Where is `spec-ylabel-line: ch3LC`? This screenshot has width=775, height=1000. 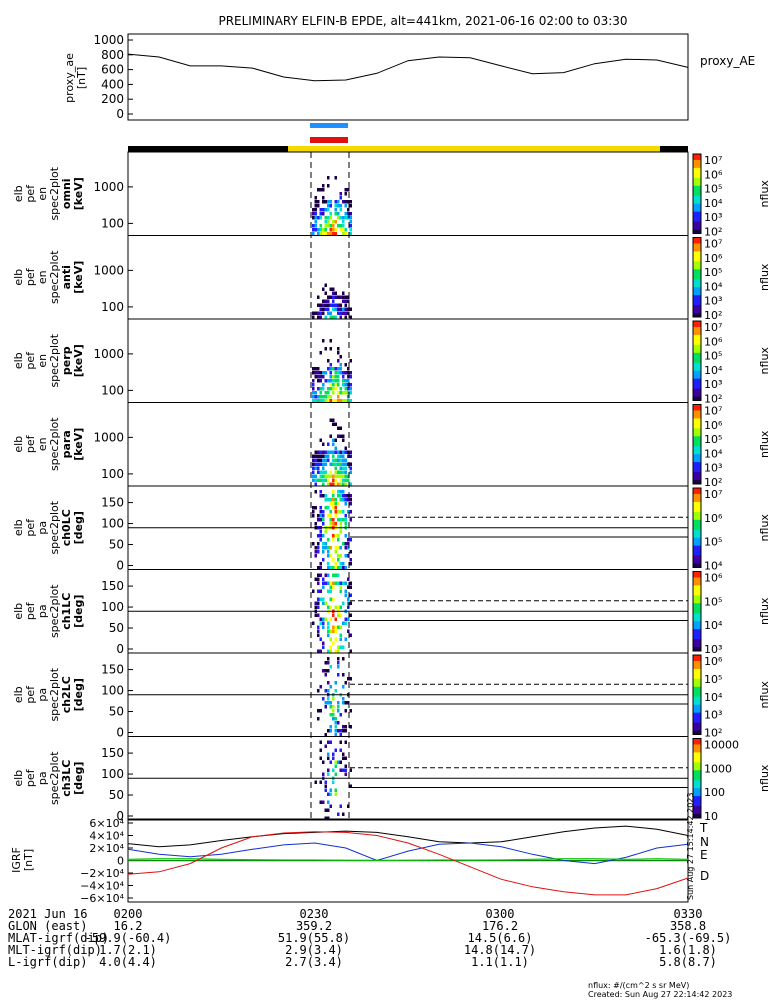 spec-ylabel-line: ch3LC is located at coordinates (66, 778).